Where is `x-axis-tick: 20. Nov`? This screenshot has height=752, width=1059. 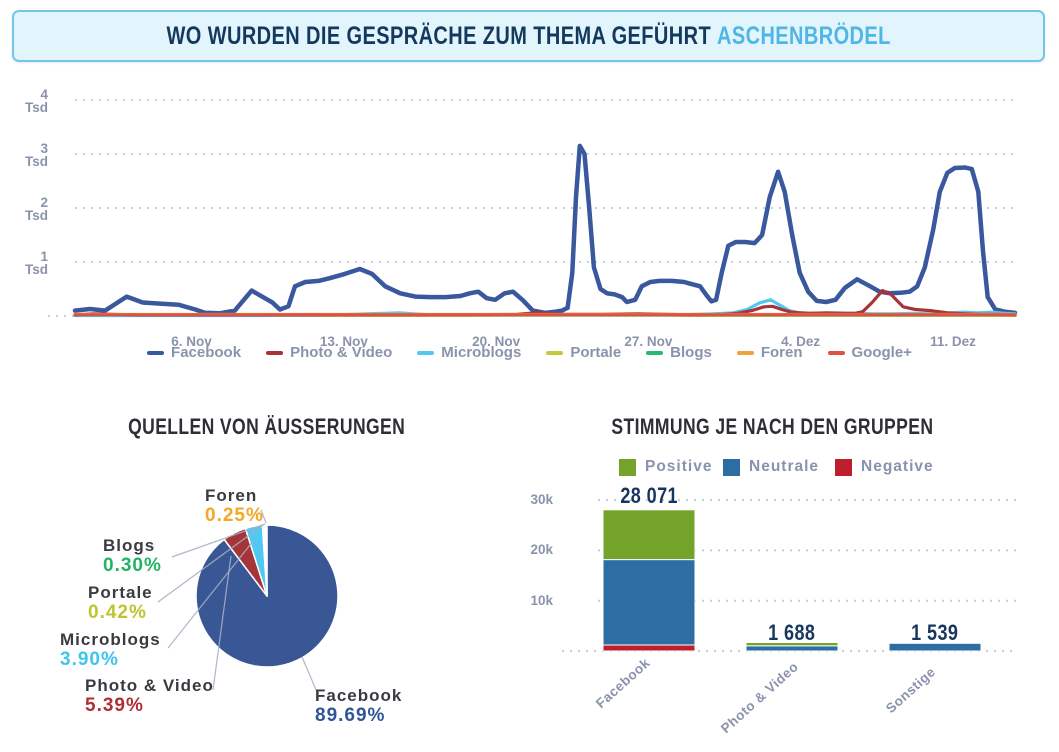 x-axis-tick: 20. Nov is located at coordinates (496, 341).